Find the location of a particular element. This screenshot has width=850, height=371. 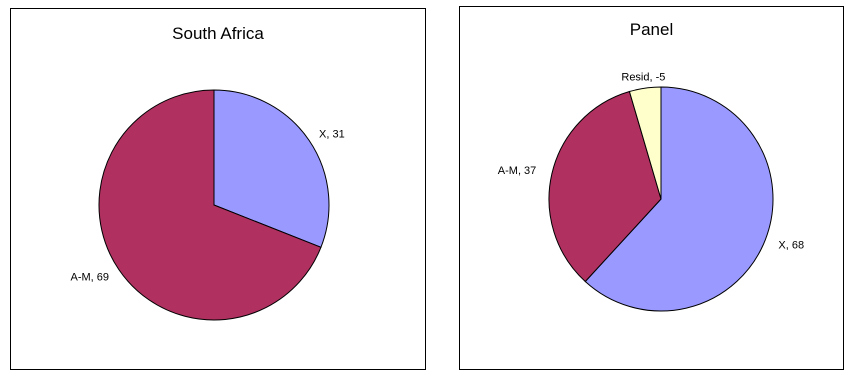

data-label-resid: Resid, -5 is located at coordinates (643, 77).